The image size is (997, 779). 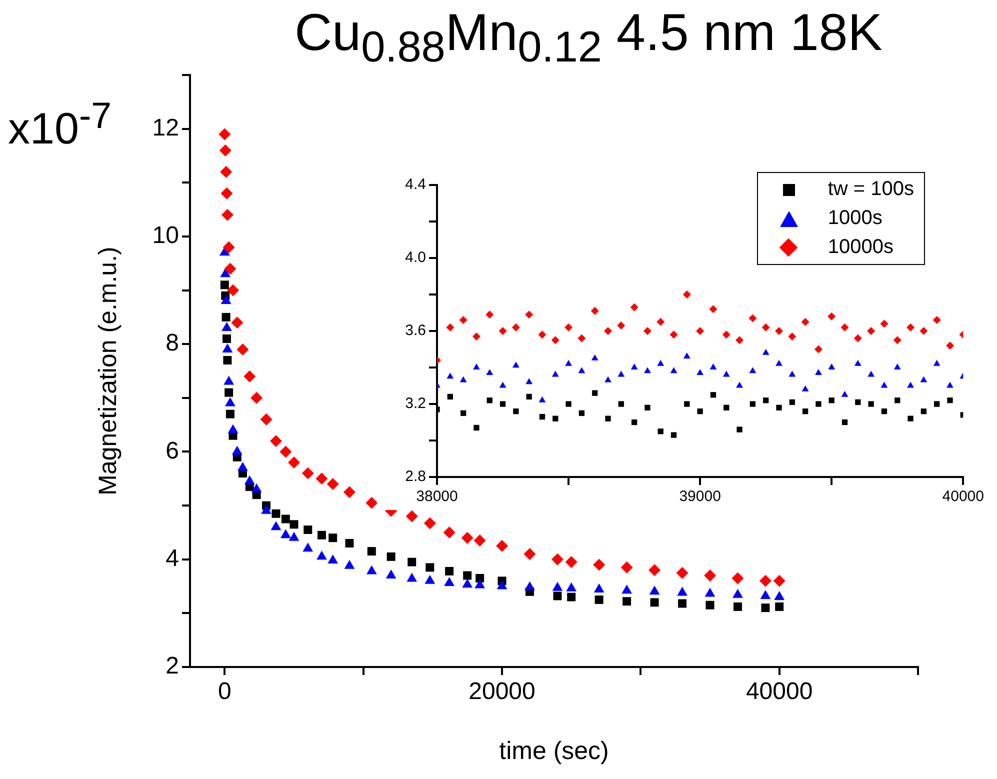 What do you see at coordinates (415, 185) in the screenshot?
I see `y-tick-label: 4.4` at bounding box center [415, 185].